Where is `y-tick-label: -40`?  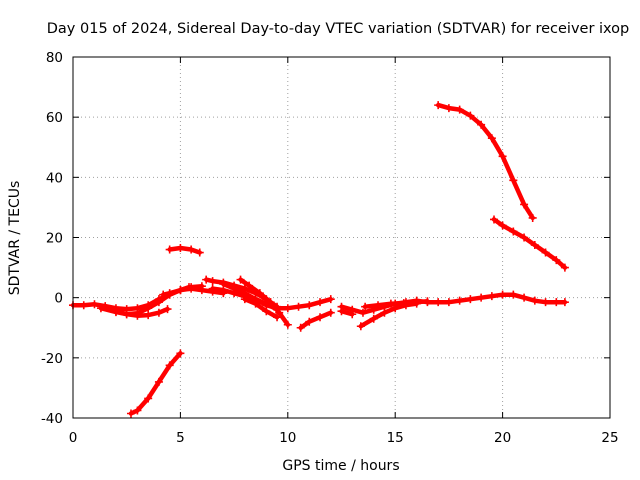 y-tick-label: -40 is located at coordinates (52, 419).